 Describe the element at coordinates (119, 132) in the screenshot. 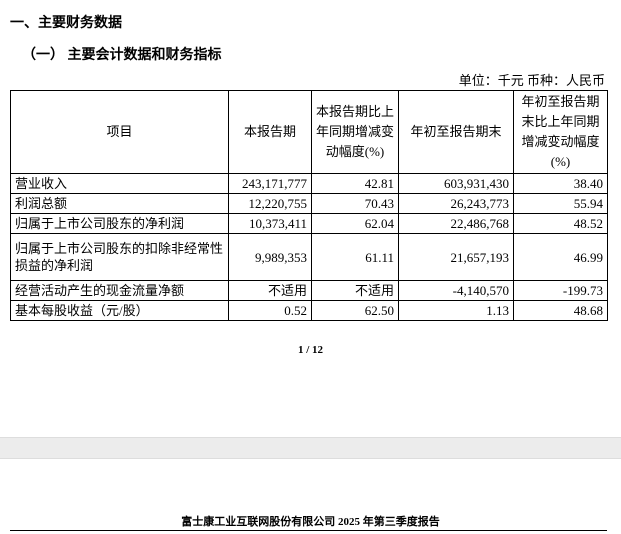

I see `header-item: 项目` at that location.